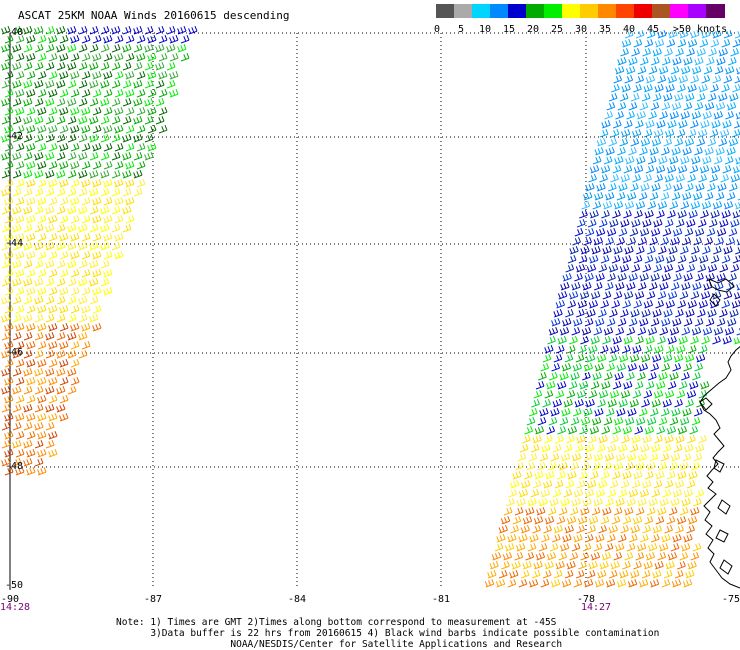 The height and width of the screenshot is (650, 740). What do you see at coordinates (445, 11) in the screenshot?
I see `legend-swatch` at bounding box center [445, 11].